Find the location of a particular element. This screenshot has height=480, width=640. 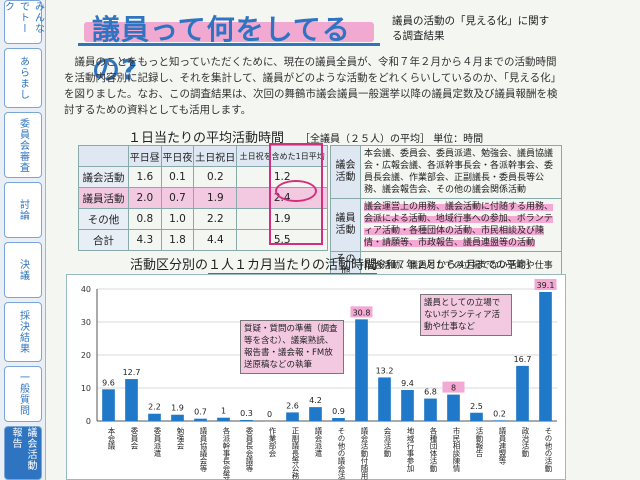

tab-debate: 討論 is located at coordinates (23, 210).